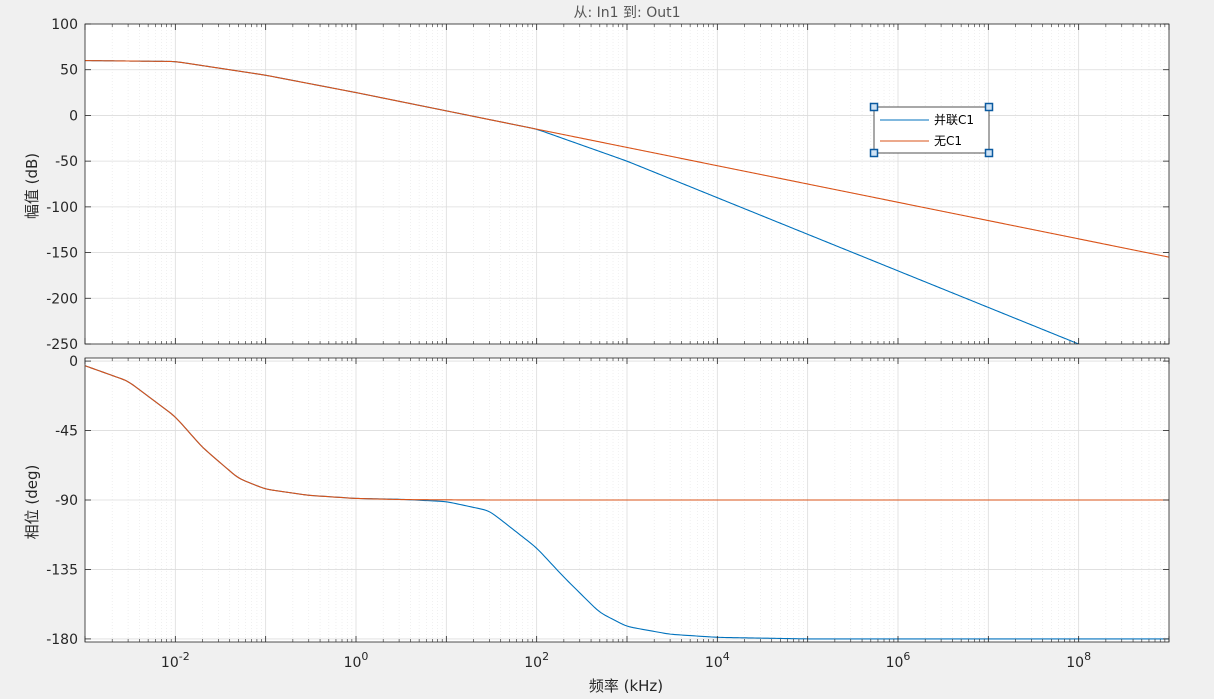 The image size is (1214, 699). I want to click on legend: 并联C1 无C1, so click(931, 130).